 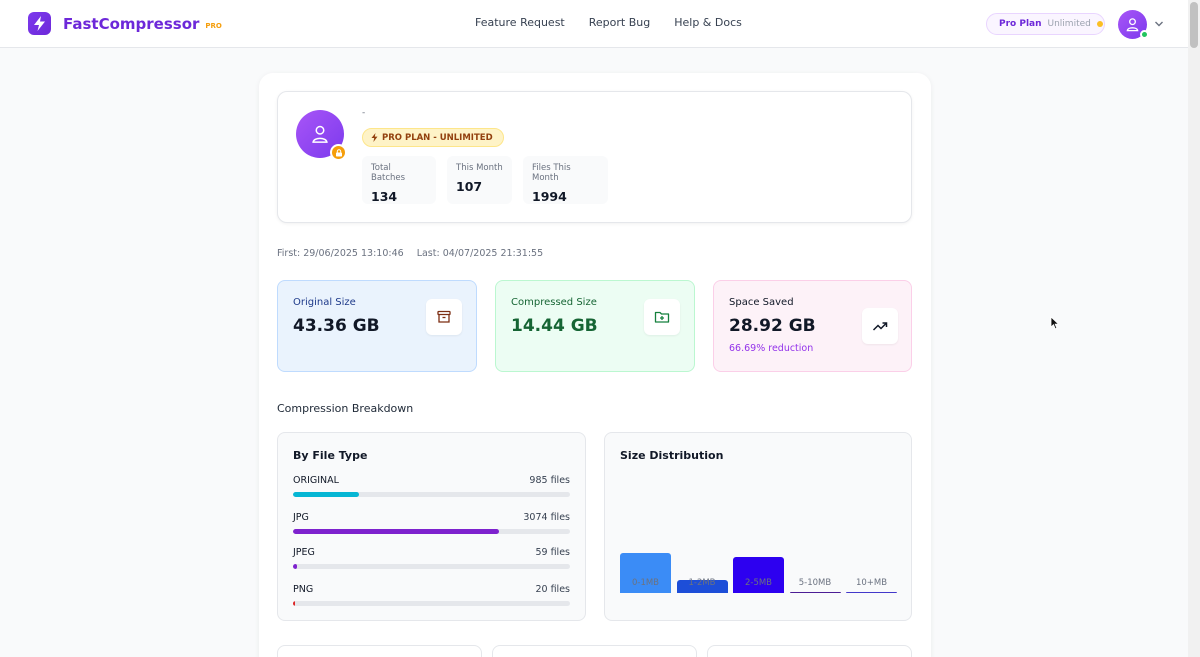 What do you see at coordinates (554, 326) in the screenshot?
I see `metric-value: 14.44 GB` at bounding box center [554, 326].